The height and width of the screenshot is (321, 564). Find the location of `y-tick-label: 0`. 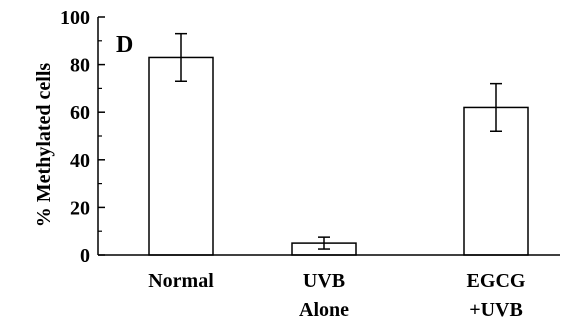

y-tick-label: 0 is located at coordinates (85, 256).